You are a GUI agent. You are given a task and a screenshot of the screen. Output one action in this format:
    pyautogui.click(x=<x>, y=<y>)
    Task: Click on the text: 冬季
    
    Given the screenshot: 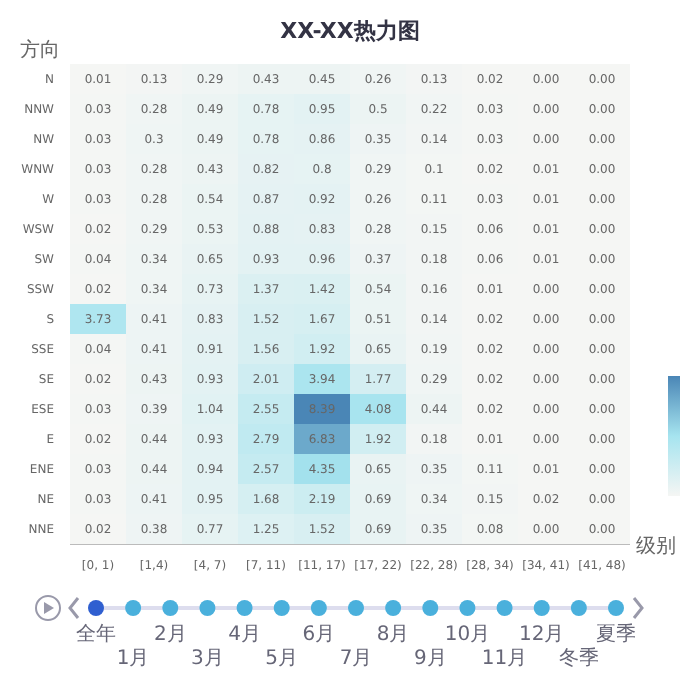 What is the action you would take?
    pyautogui.click(x=578, y=658)
    